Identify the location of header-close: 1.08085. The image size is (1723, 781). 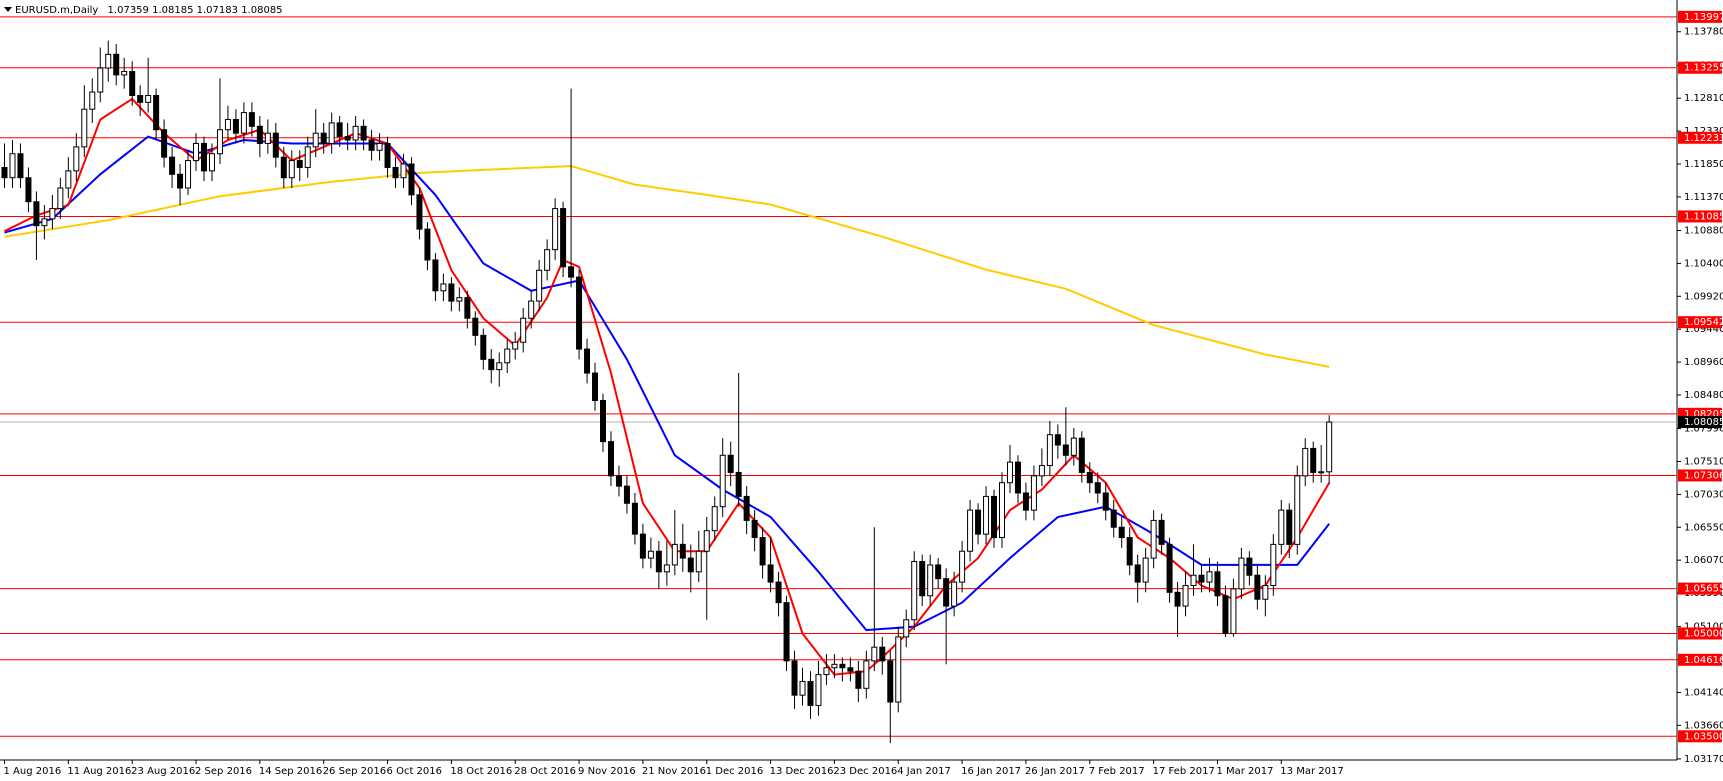
(261, 10).